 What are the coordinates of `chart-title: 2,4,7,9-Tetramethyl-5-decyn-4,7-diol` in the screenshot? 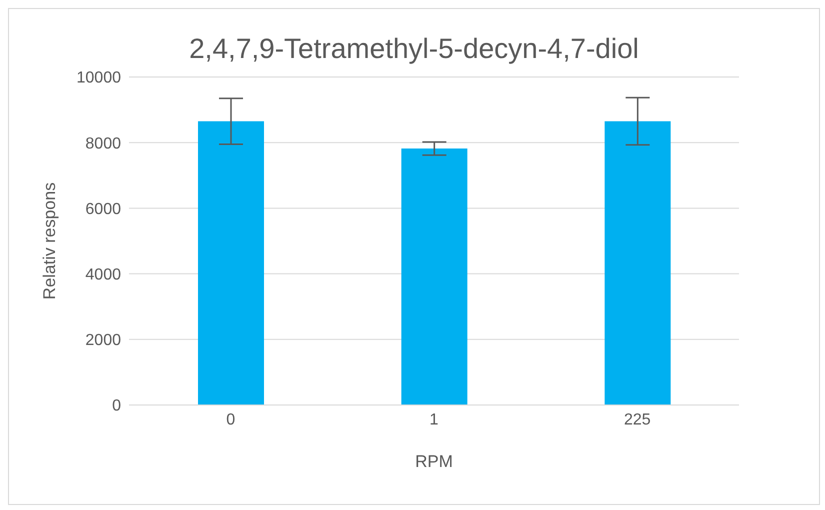 It's located at (414, 48).